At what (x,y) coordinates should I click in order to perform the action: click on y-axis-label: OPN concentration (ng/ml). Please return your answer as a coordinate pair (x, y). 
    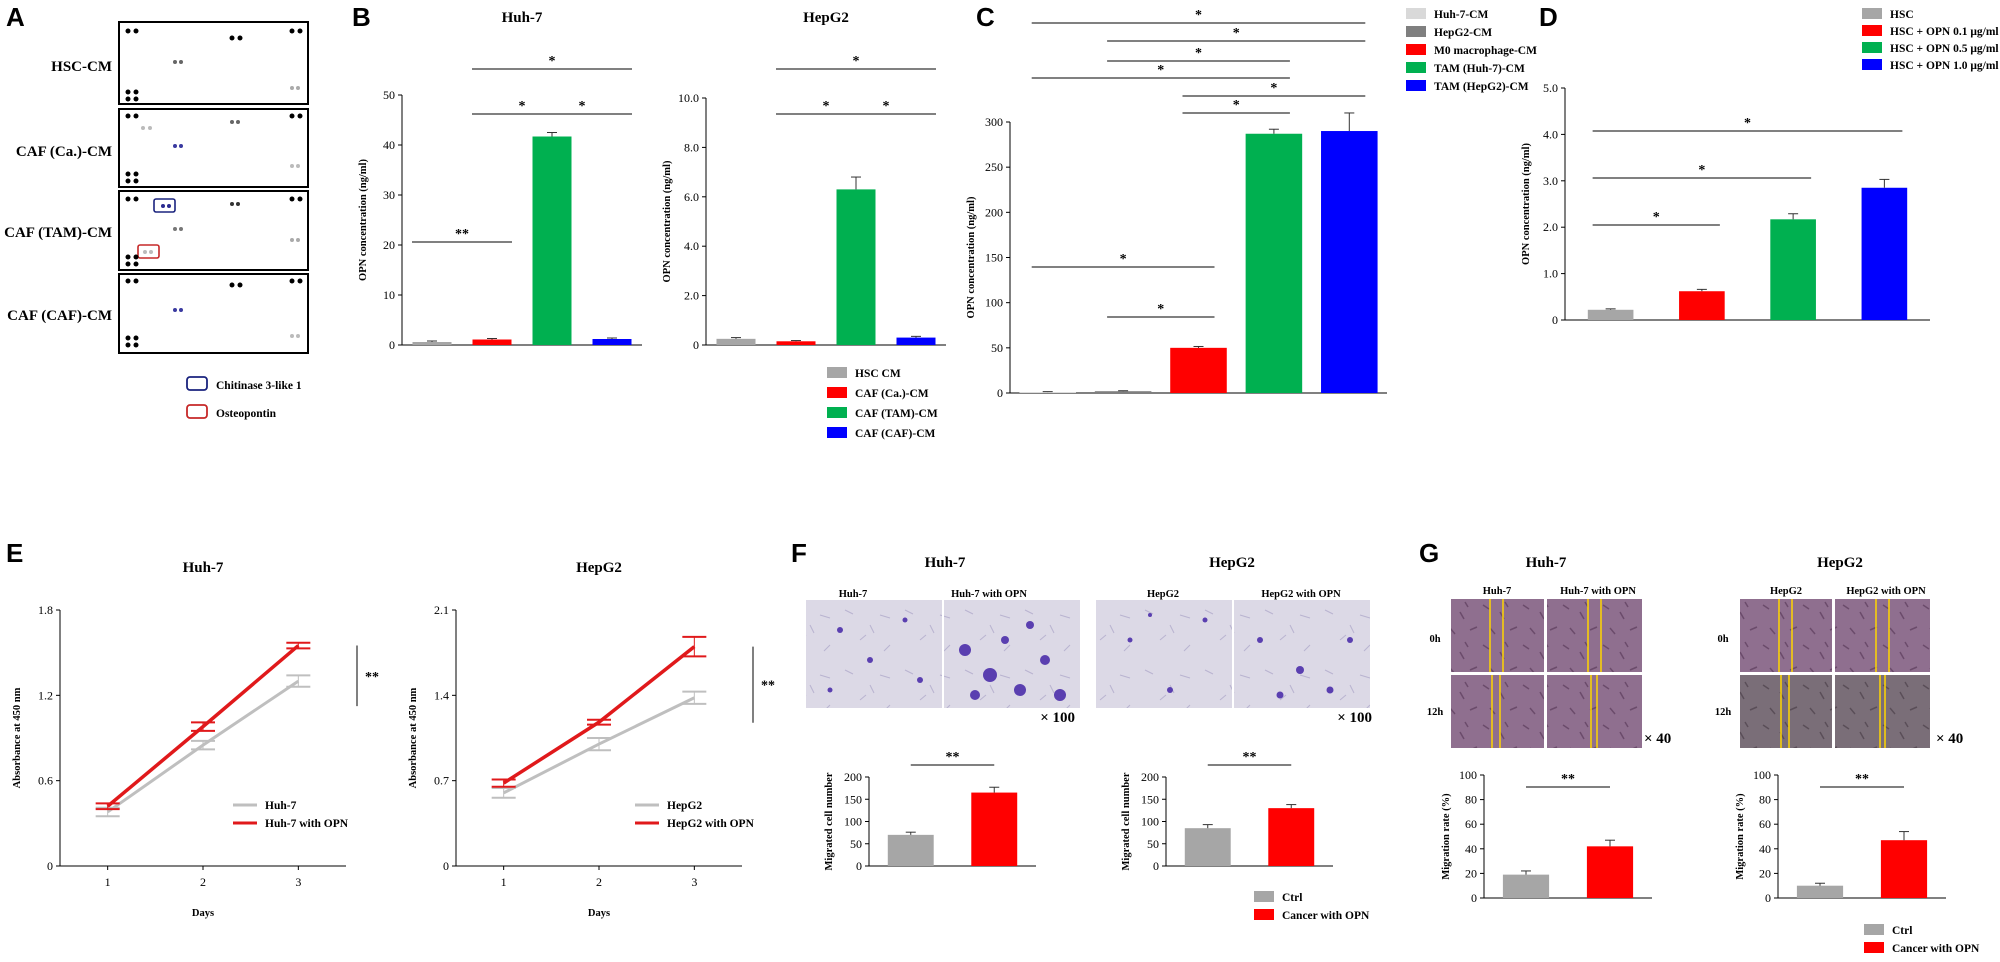
    Looking at the image, I should click on (971, 257).